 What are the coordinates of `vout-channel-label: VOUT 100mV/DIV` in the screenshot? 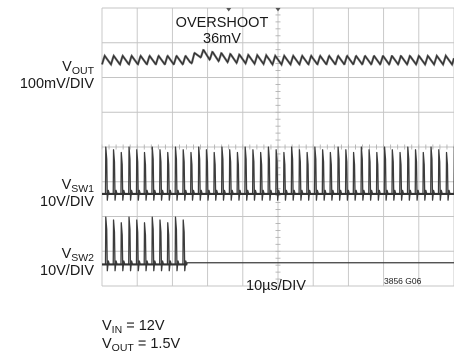 It's located at (56, 76).